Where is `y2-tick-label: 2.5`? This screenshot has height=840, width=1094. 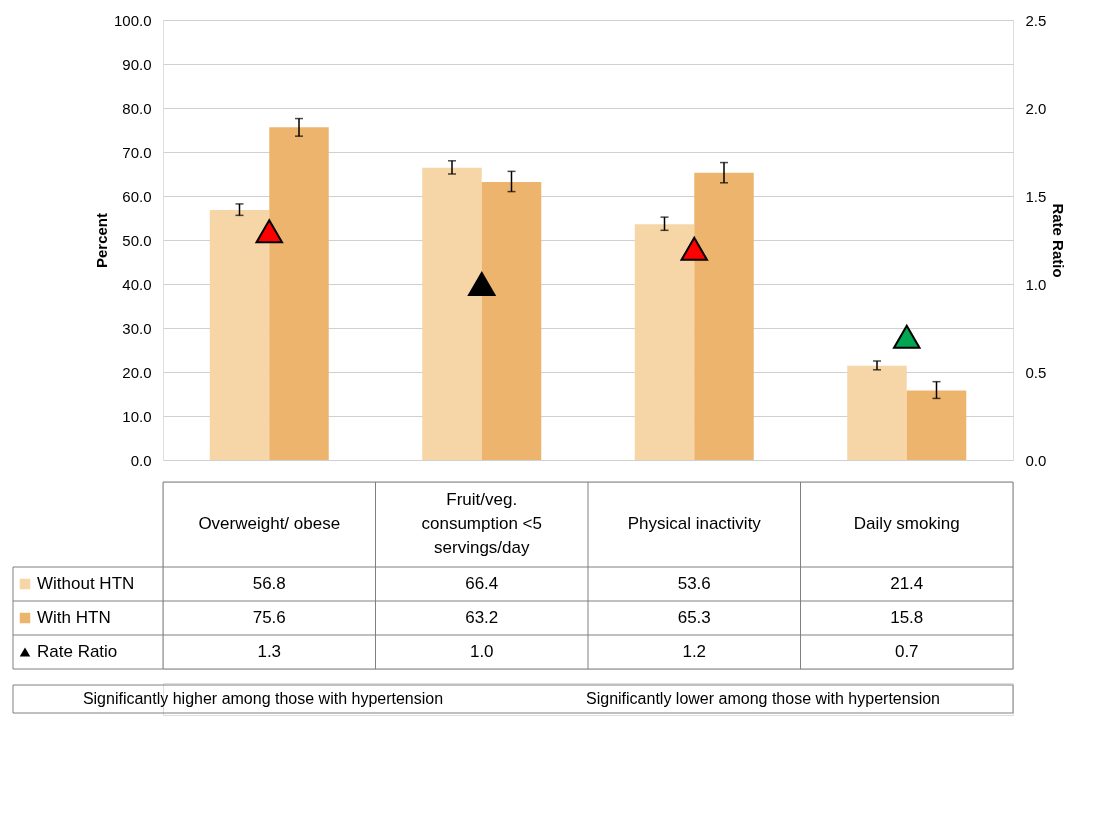
y2-tick-label: 2.5 is located at coordinates (1036, 20).